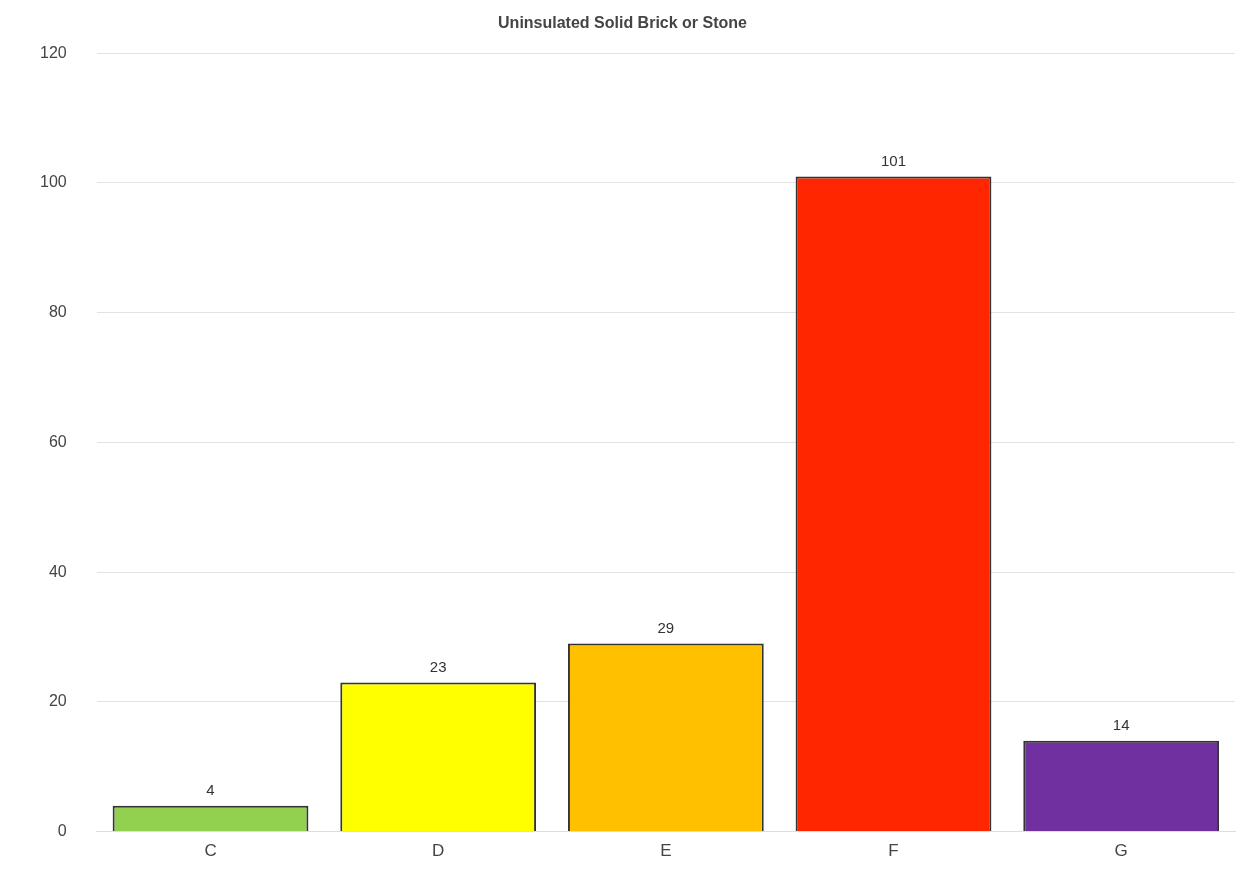 Image resolution: width=1245 pixels, height=878 pixels. What do you see at coordinates (57, 571) in the screenshot?
I see `y-tick-label: 40` at bounding box center [57, 571].